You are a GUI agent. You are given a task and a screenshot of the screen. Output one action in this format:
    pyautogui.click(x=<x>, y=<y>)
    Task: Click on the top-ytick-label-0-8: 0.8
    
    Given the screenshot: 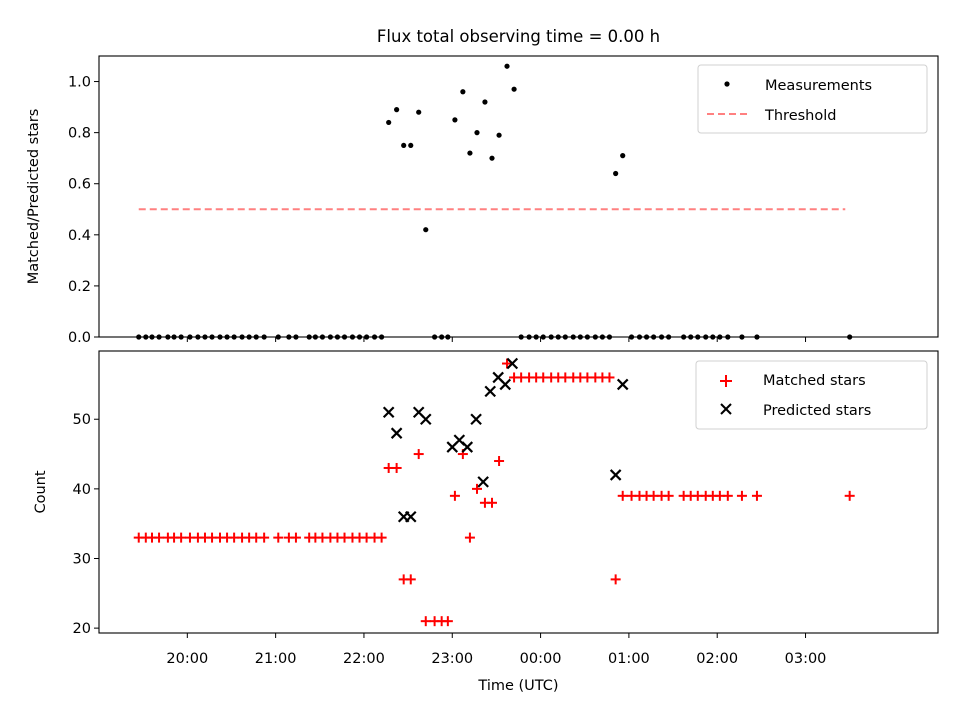 What is the action you would take?
    pyautogui.click(x=79, y=134)
    